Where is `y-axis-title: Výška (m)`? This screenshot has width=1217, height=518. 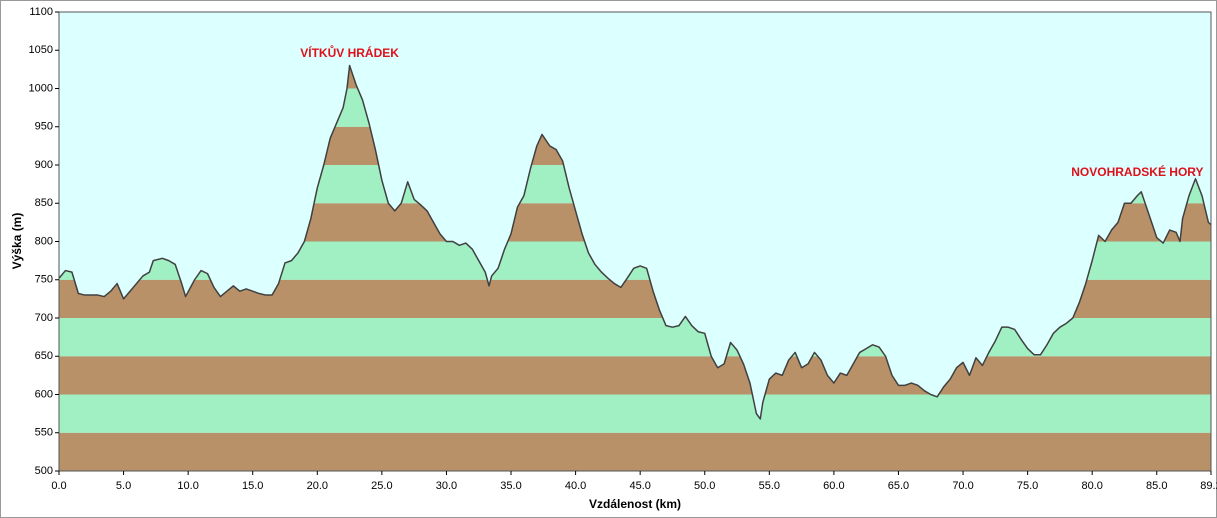 y-axis-title: Výška (m) is located at coordinates (17, 241).